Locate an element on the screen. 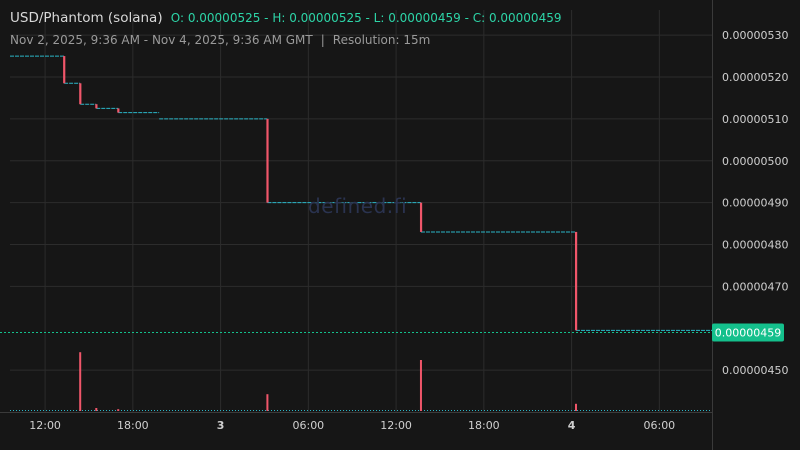  y-tick-label: 0.00000470 is located at coordinates (755, 286).